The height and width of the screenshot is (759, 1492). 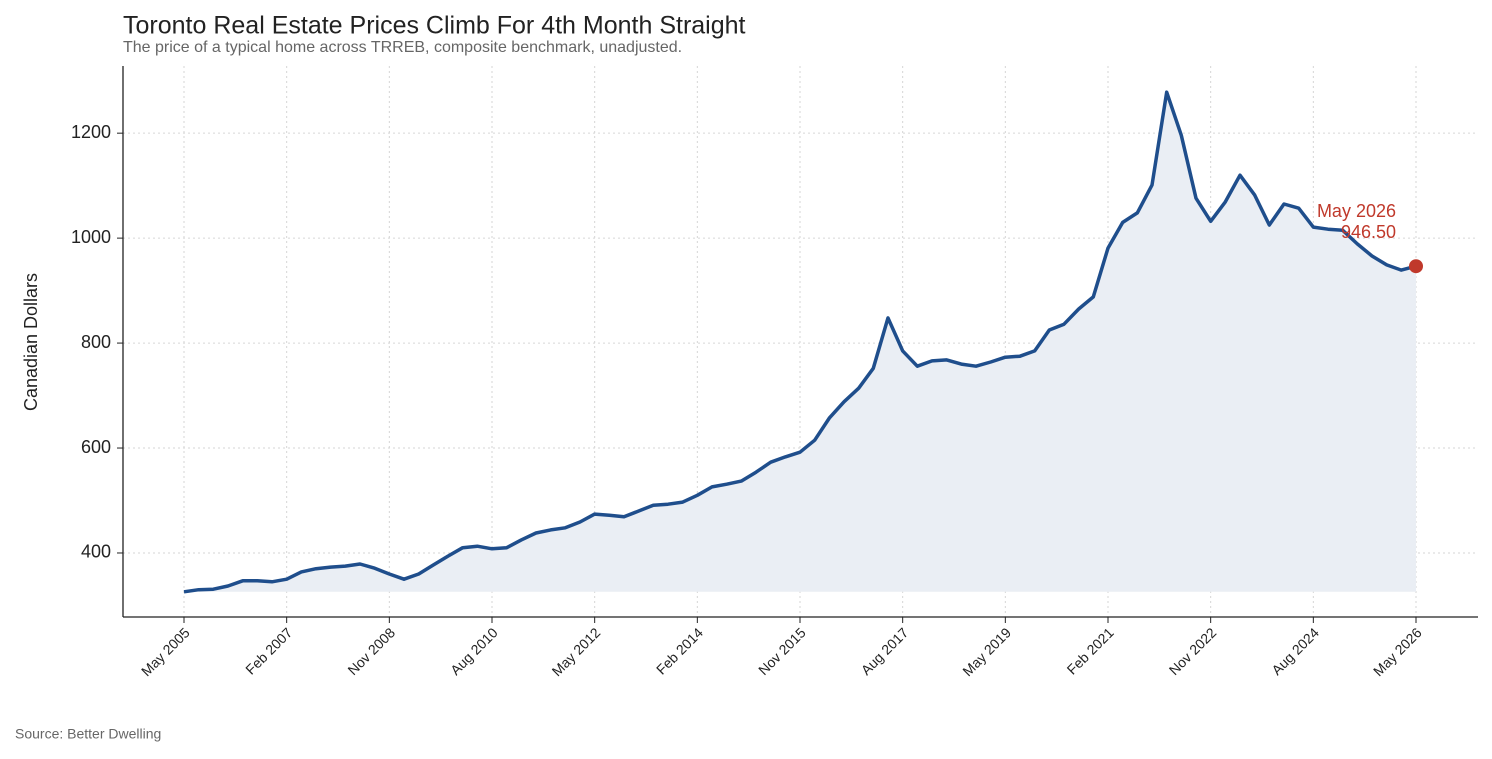 I want to click on x-tick-label: May 2005, so click(x=165, y=651).